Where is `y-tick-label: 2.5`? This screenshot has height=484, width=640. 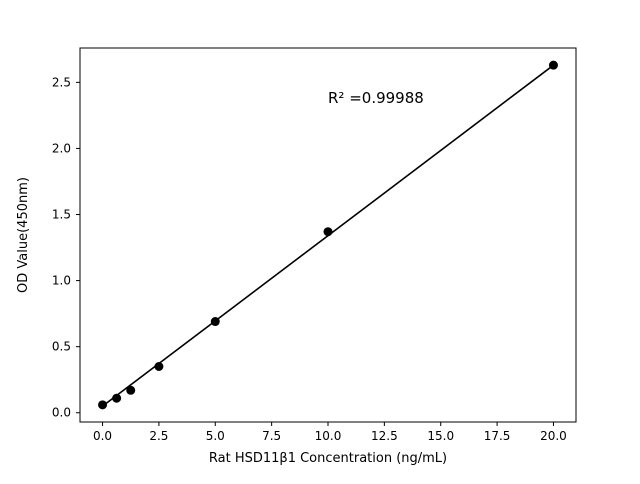
y-tick-label: 2.5 is located at coordinates (61, 82).